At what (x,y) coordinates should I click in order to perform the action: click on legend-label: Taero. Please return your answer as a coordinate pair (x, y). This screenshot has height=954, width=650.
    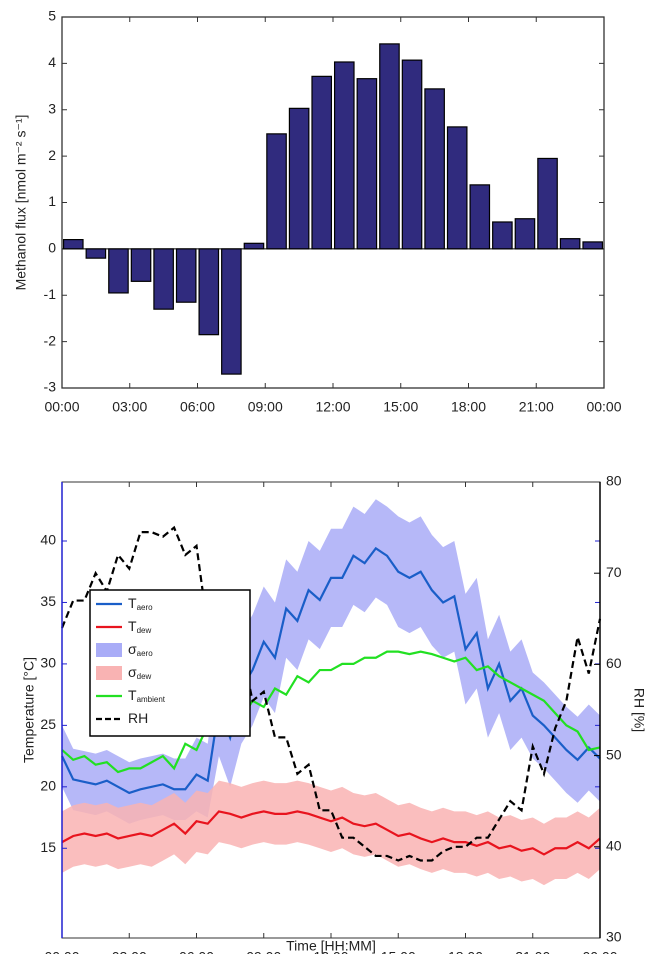
    Looking at the image, I should click on (140, 603).